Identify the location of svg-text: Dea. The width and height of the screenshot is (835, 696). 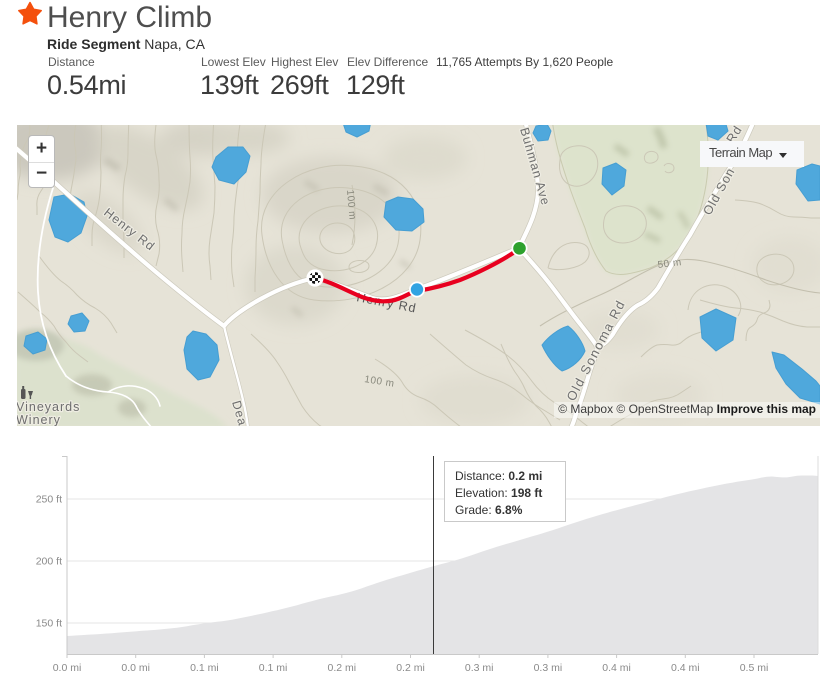
(239, 412).